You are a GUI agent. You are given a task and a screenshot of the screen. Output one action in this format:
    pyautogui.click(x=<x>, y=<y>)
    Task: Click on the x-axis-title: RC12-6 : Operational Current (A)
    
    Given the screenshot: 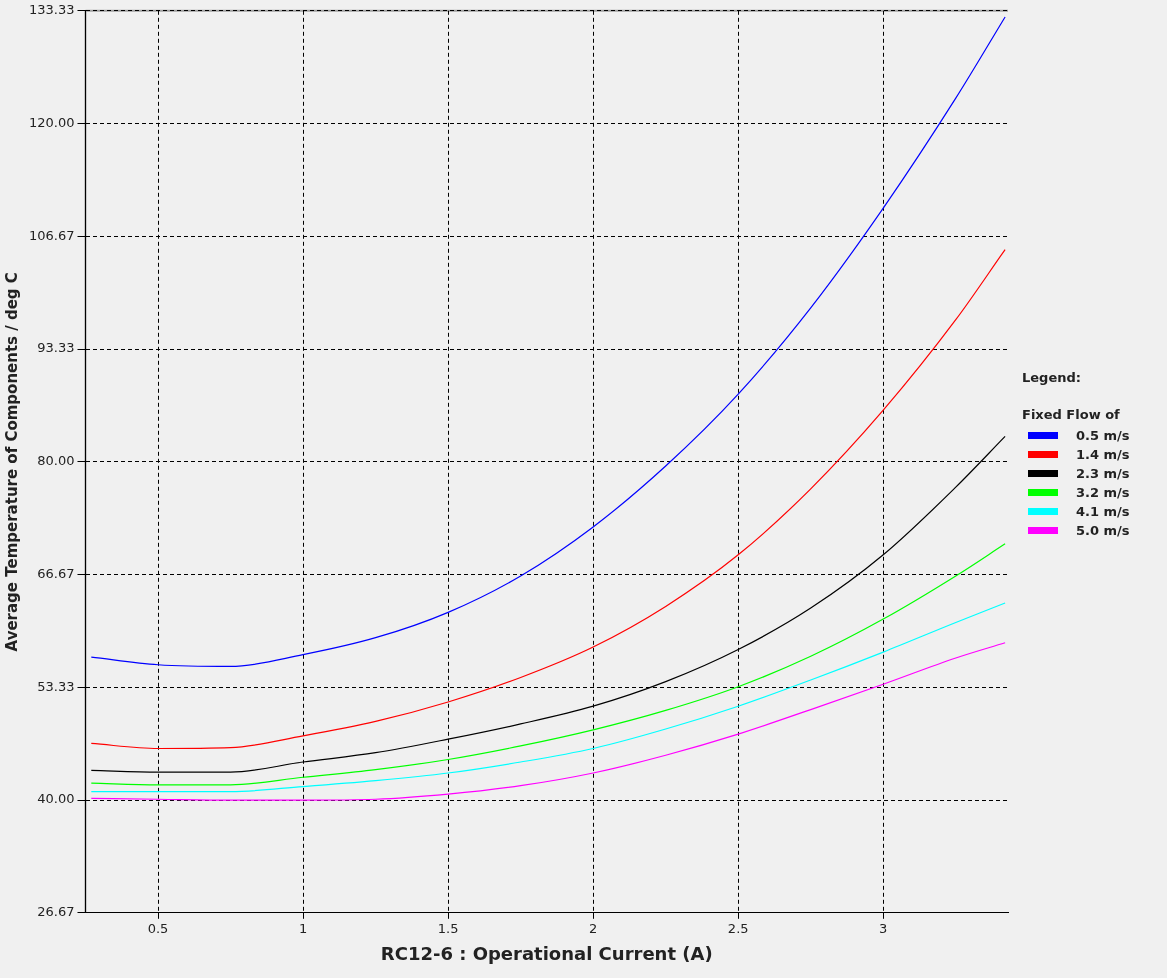 What is the action you would take?
    pyautogui.click(x=546, y=953)
    